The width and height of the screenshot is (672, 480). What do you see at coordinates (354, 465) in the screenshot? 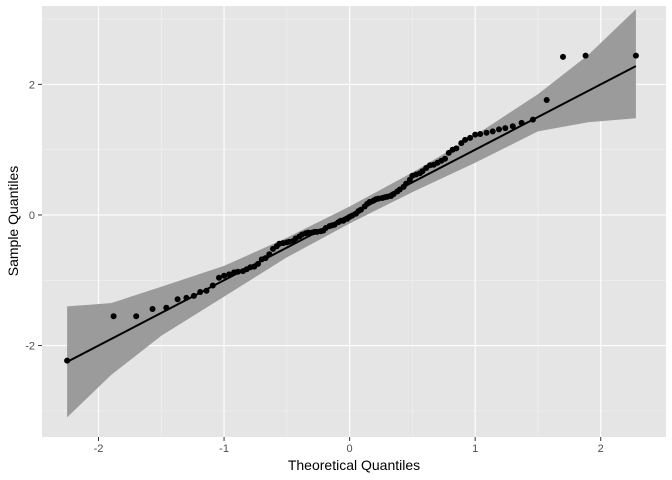
I see `x-axis-title: Theoretical Quantiles` at bounding box center [354, 465].